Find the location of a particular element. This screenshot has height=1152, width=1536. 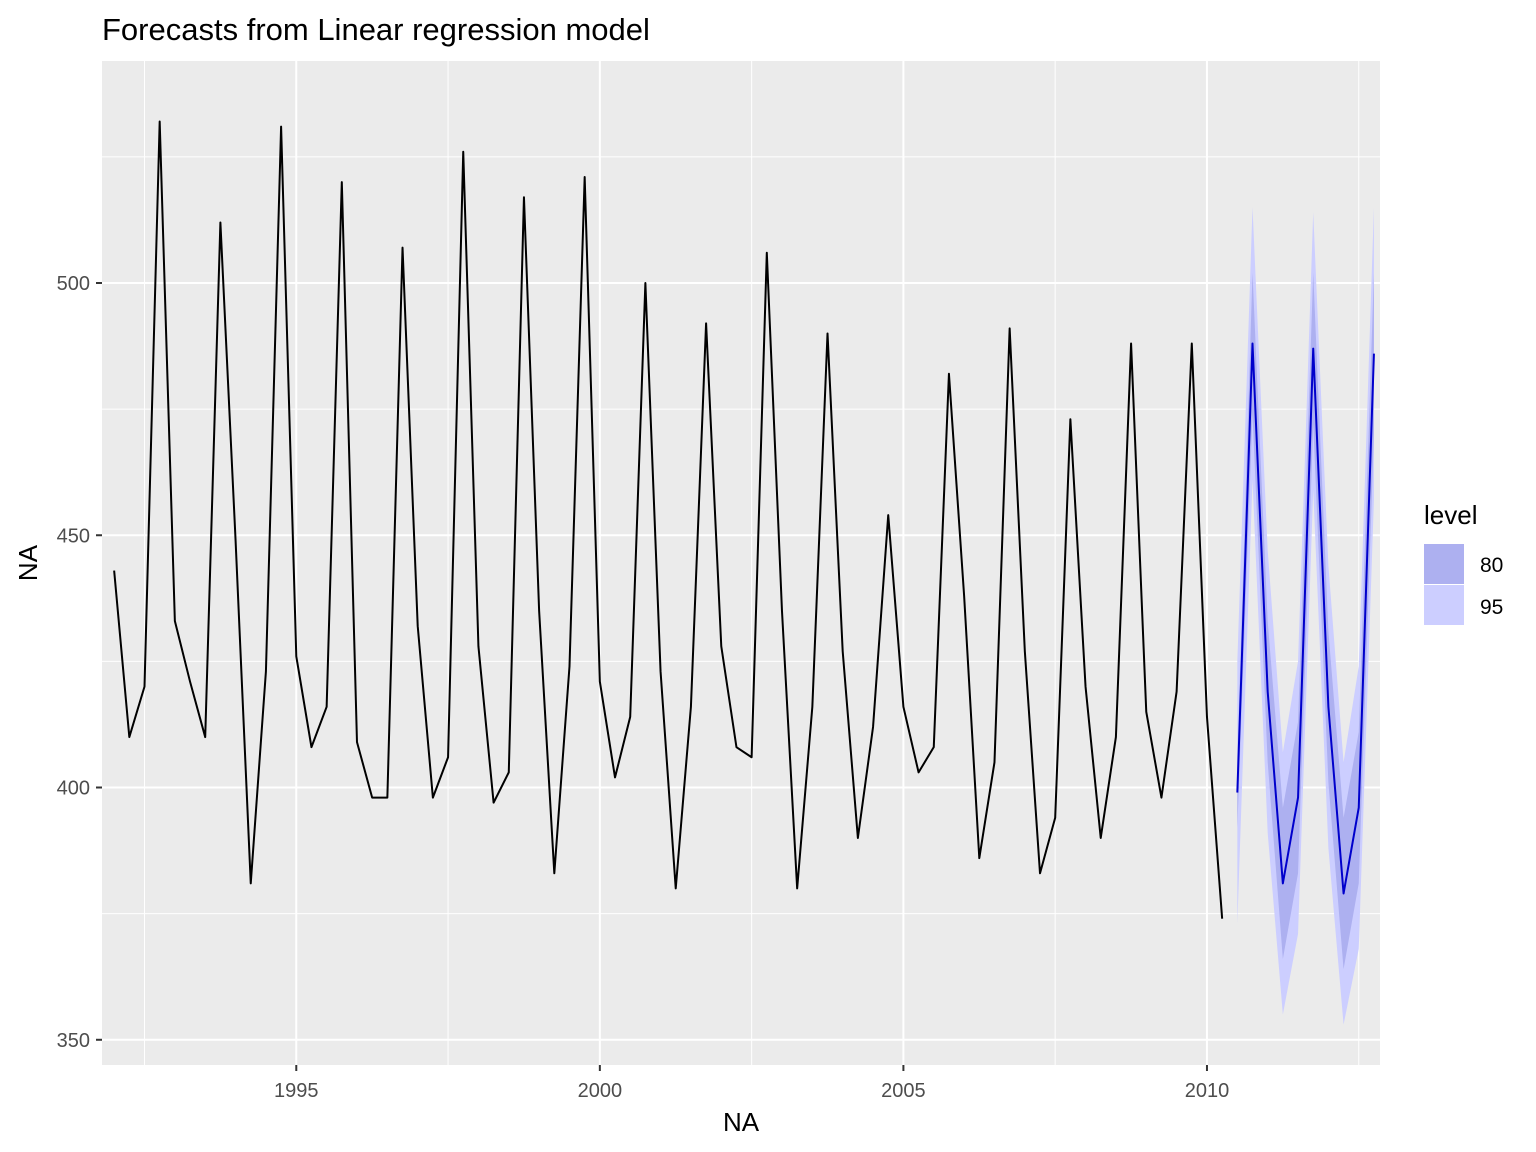

x-axis-title: NA is located at coordinates (741, 1122).